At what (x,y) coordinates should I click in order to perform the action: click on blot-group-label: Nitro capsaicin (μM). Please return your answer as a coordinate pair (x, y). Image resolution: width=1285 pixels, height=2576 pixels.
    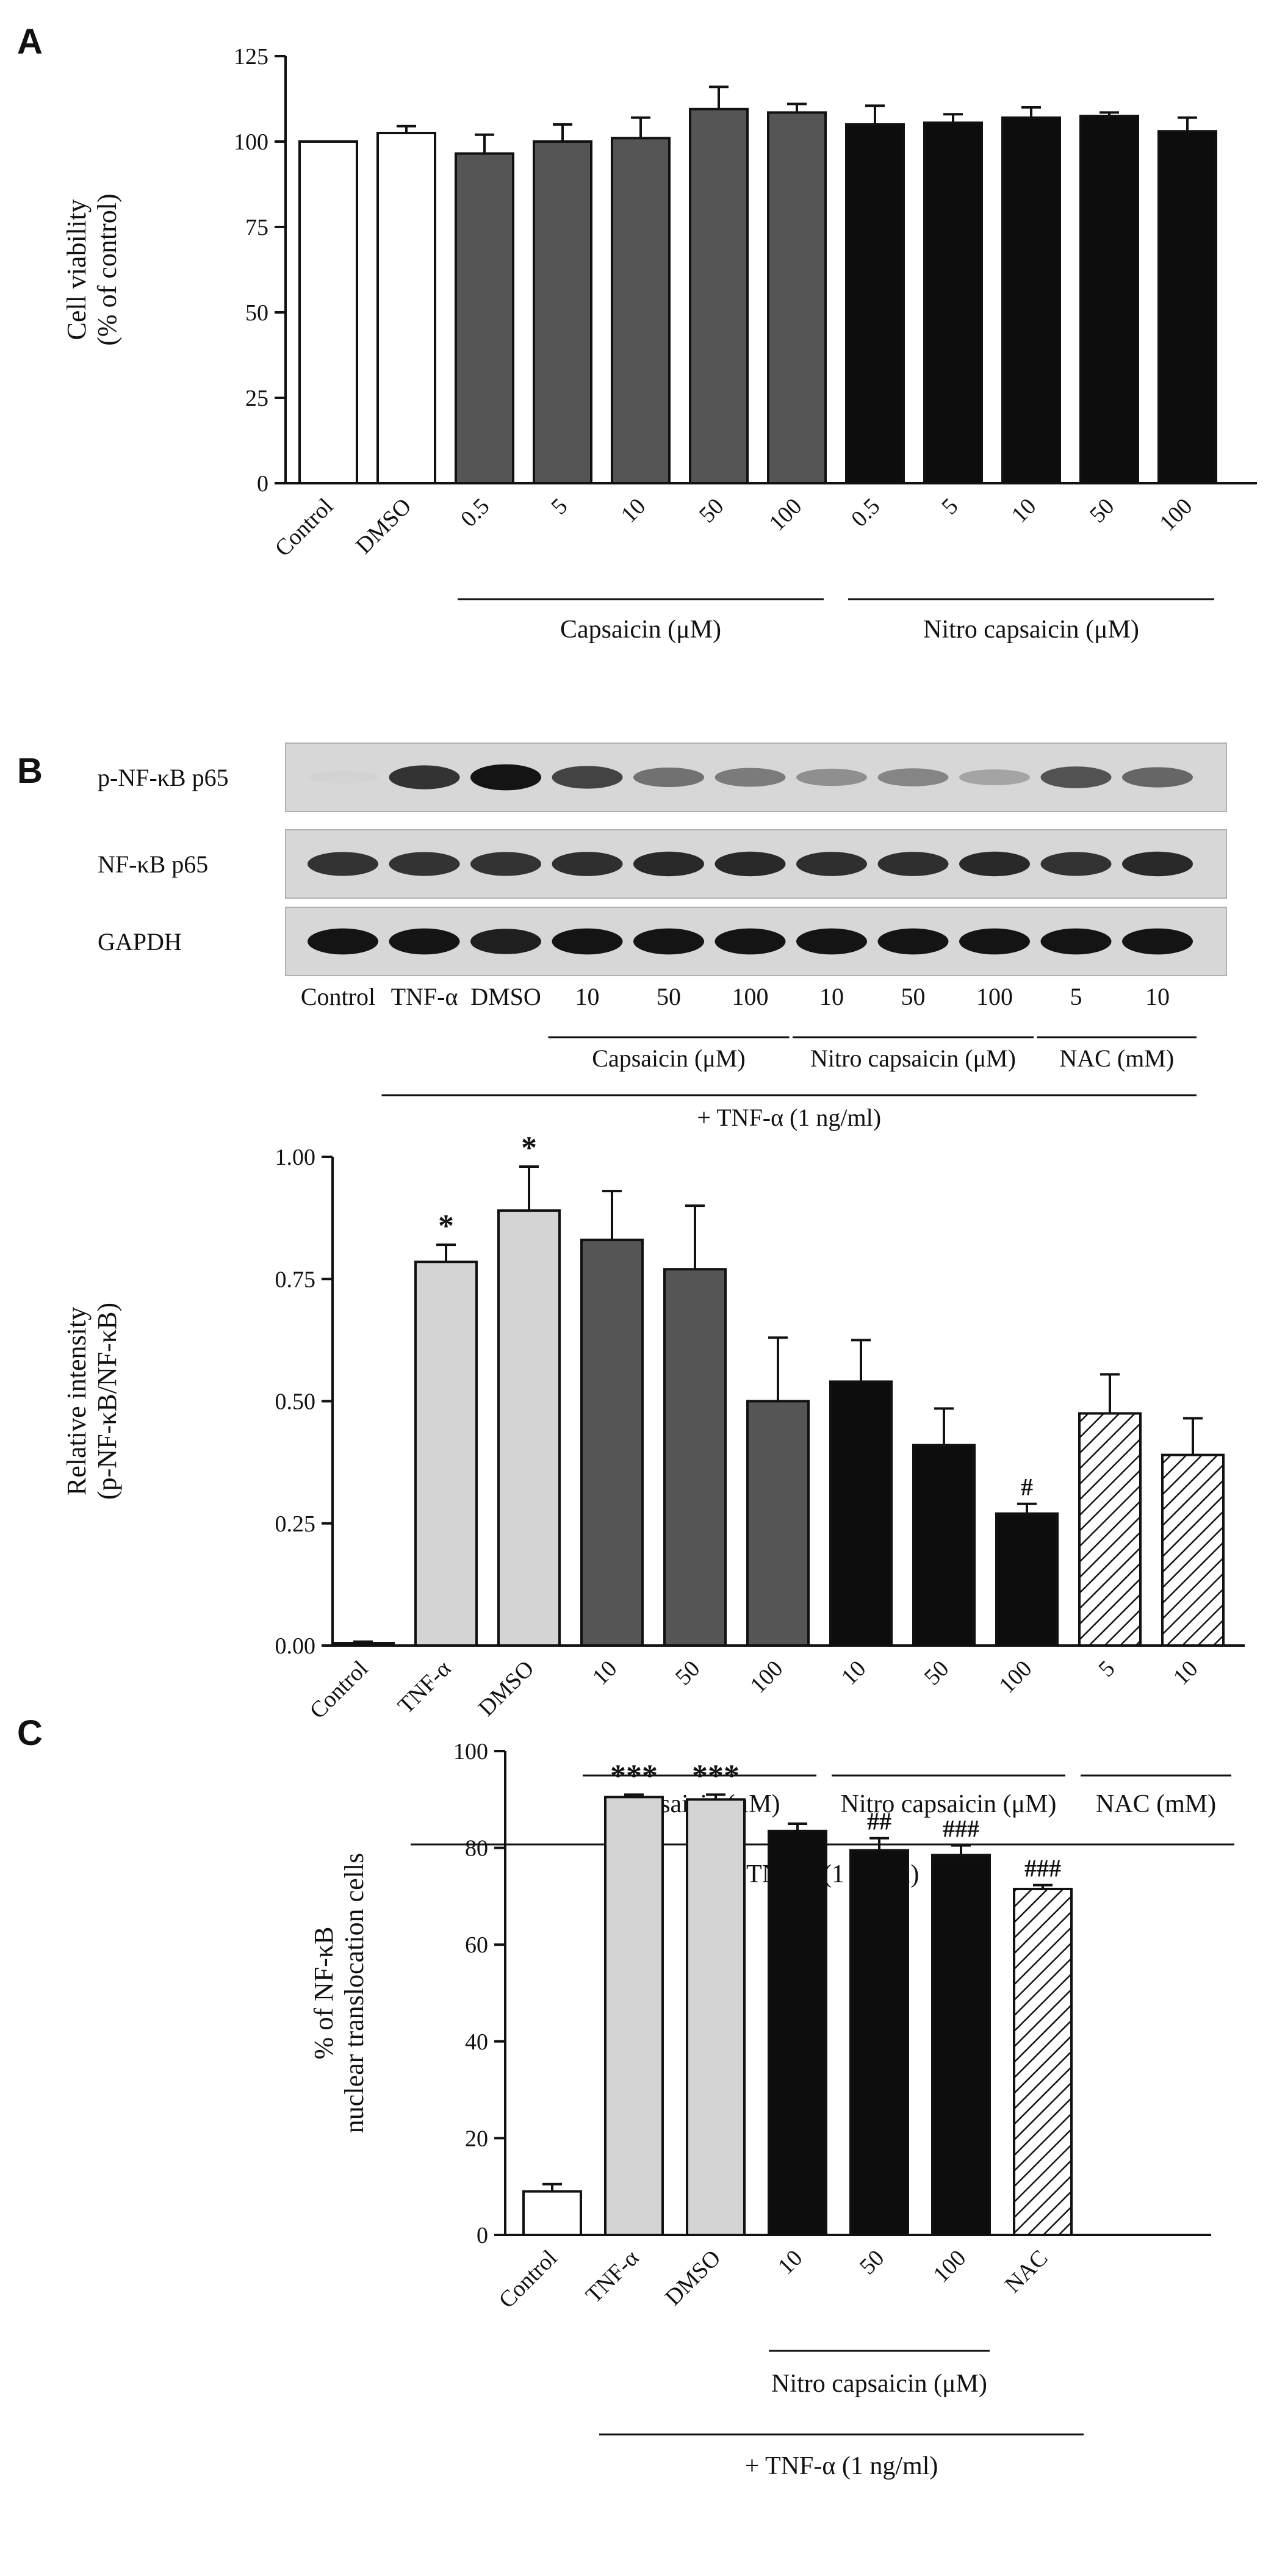
    Looking at the image, I should click on (913, 1058).